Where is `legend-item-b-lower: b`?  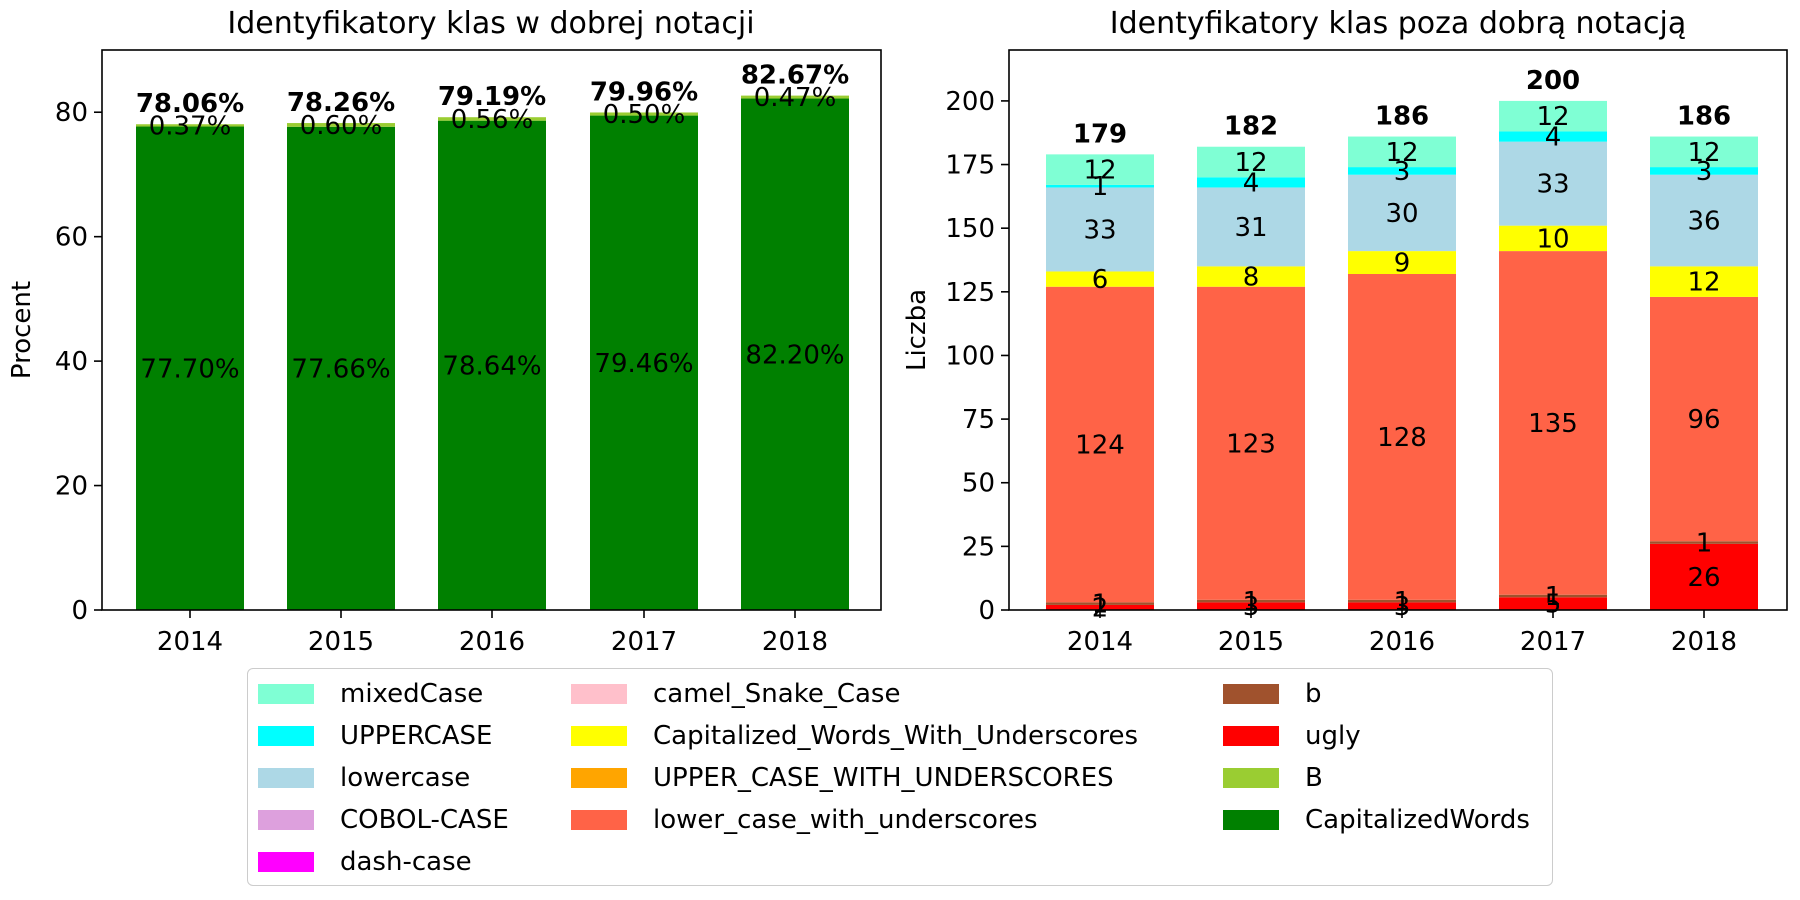
legend-item-b-lower: b is located at coordinates (1272, 694).